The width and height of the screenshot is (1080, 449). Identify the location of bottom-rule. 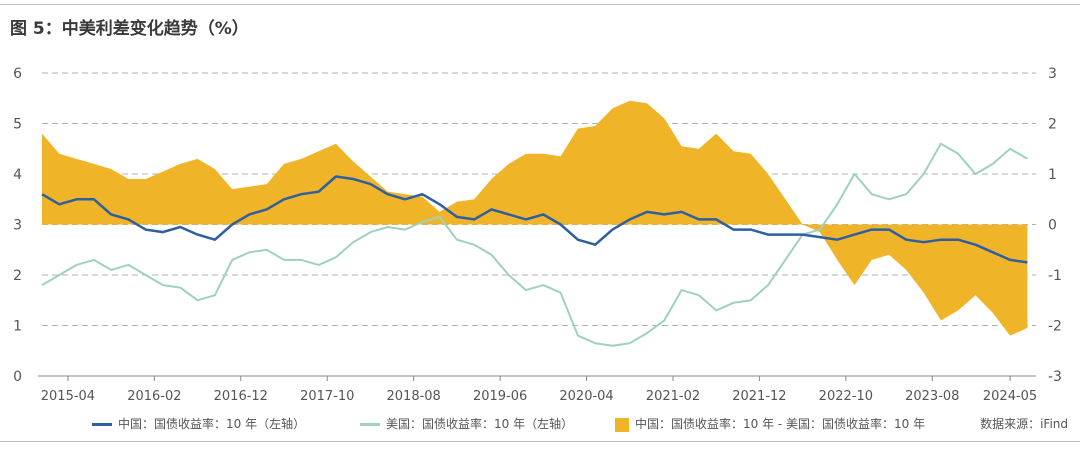
(540, 441).